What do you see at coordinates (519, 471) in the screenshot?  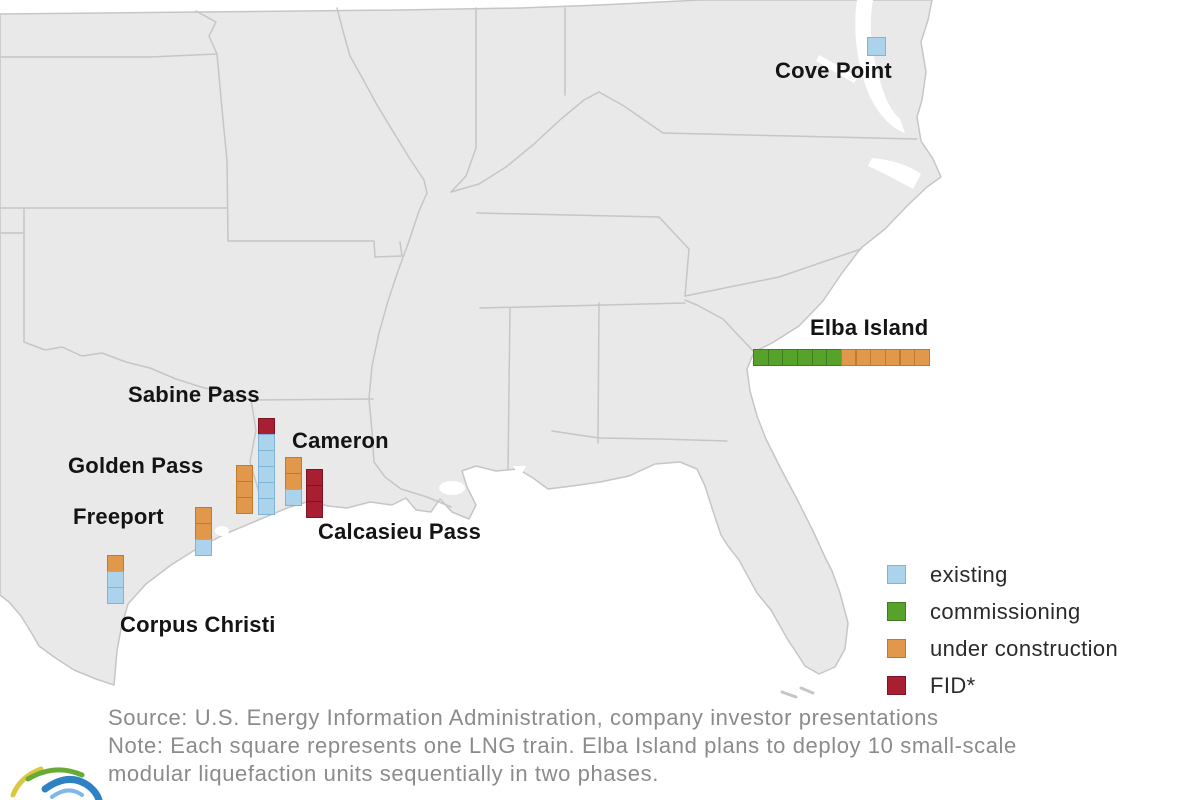 I see `mobile-bay` at bounding box center [519, 471].